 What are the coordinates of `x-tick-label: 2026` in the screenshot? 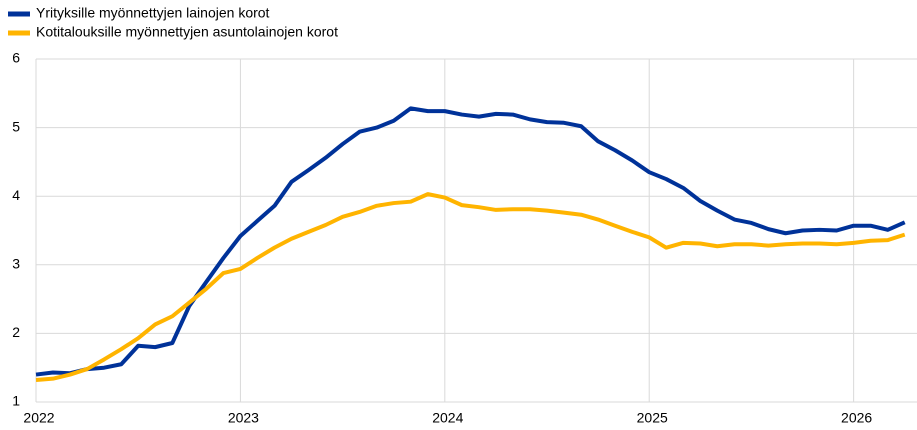 It's located at (856, 418).